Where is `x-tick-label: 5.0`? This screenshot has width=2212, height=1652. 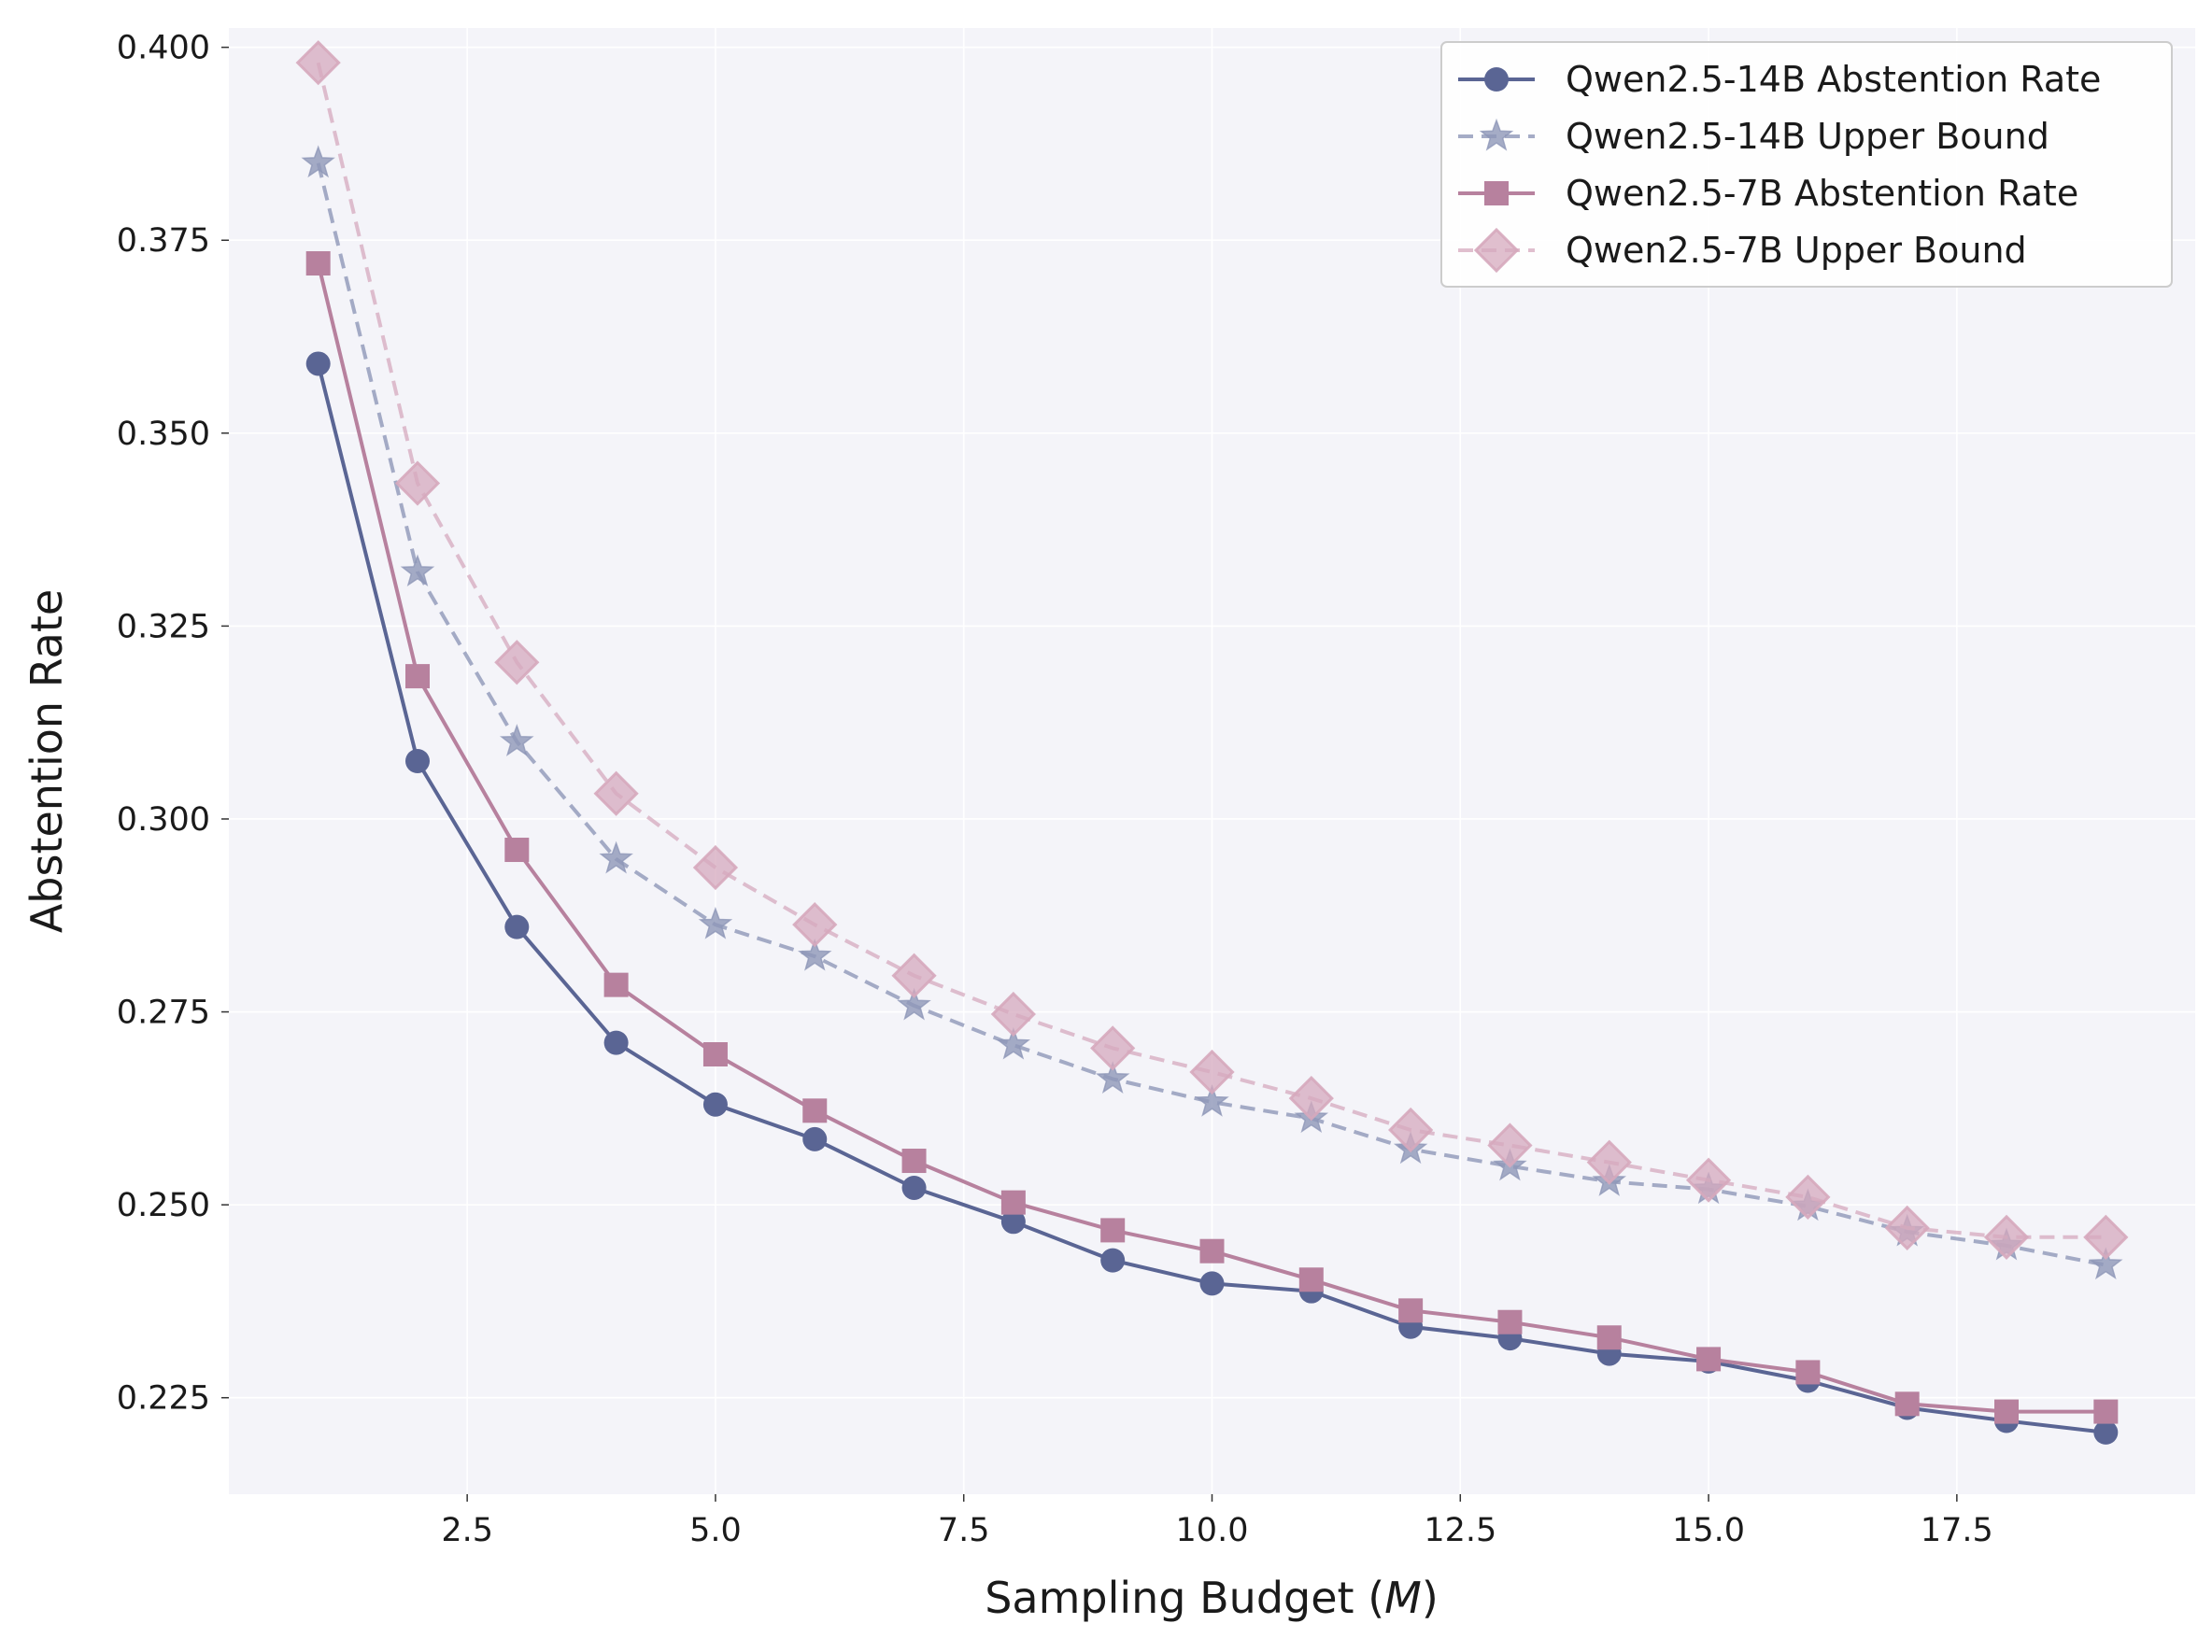
x-tick-label: 5.0 is located at coordinates (715, 1530).